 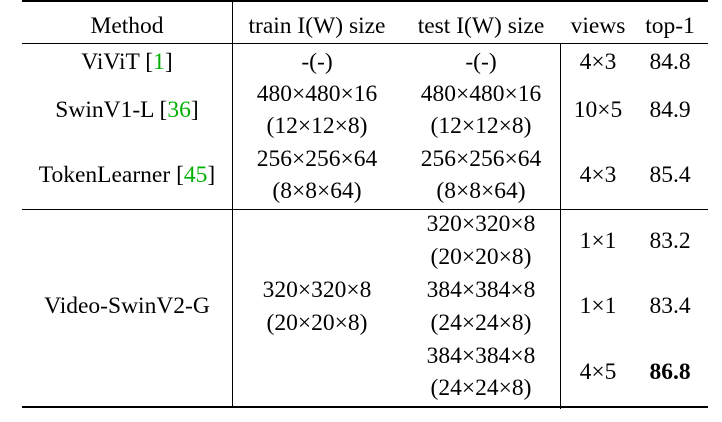 I want to click on method-cell: SwinV1-L [36], so click(x=127, y=110).